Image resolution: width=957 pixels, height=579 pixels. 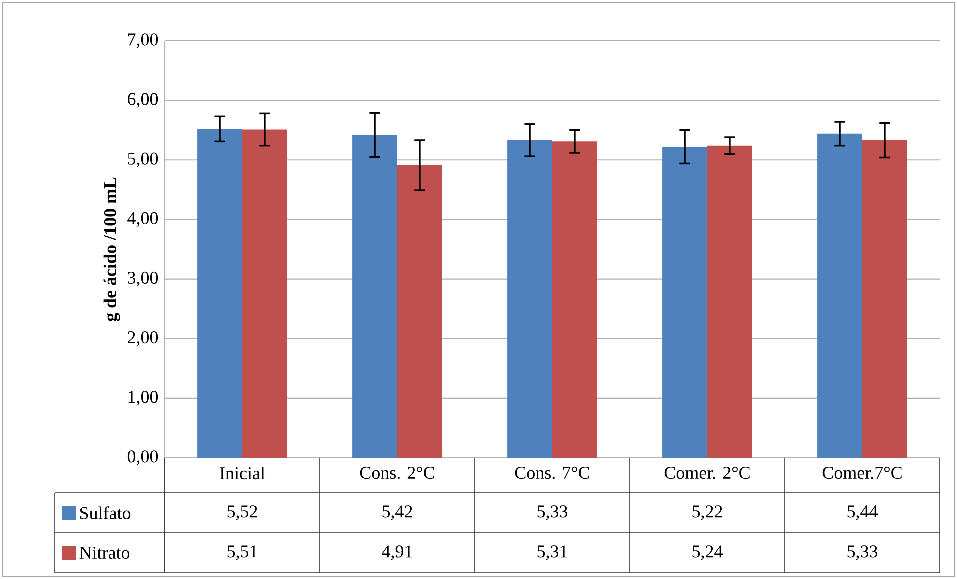 I want to click on y-tick-label: 0,00, so click(x=143, y=458).